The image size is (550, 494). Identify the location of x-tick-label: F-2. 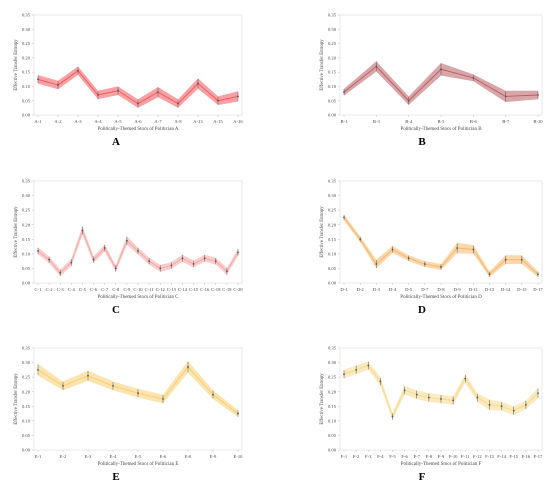
(356, 456).